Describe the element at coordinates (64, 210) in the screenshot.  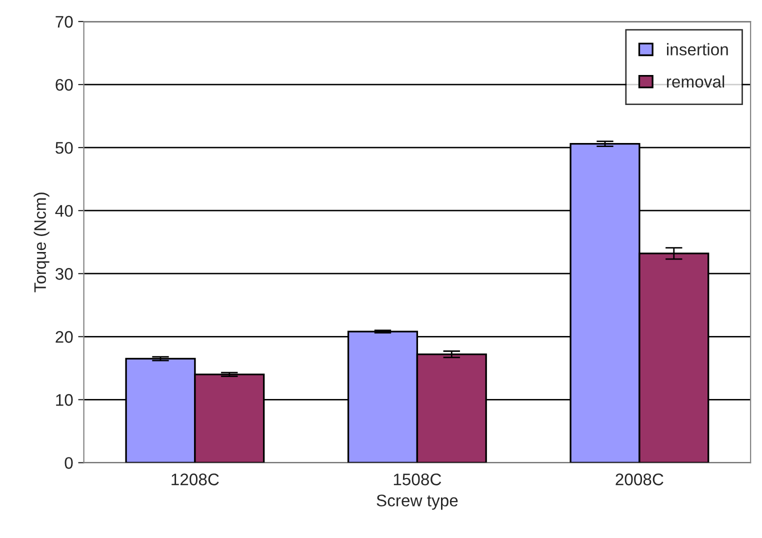
I see `y-tick-label: 40` at that location.